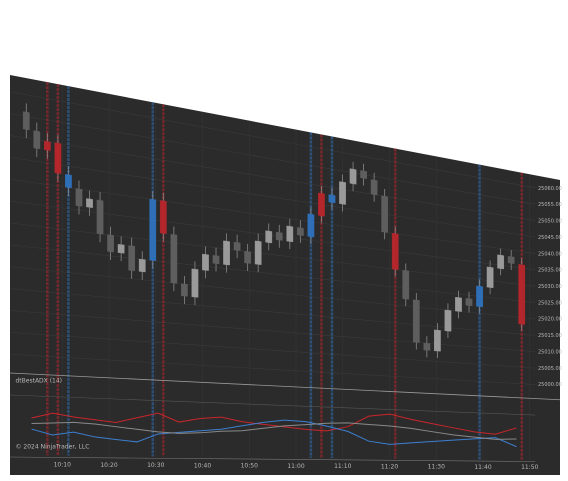 Image resolution: width=568 pixels, height=481 pixels. What do you see at coordinates (155, 465) in the screenshot?
I see `x-tick-label: 10:30` at bounding box center [155, 465].